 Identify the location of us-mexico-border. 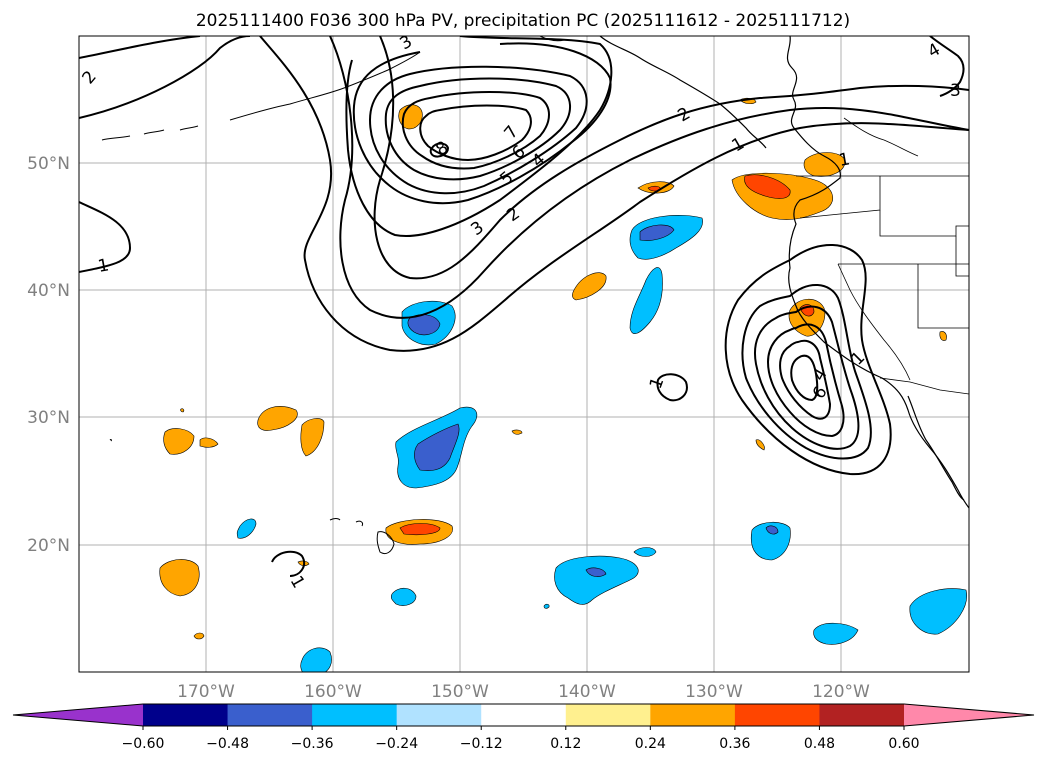
(924, 386).